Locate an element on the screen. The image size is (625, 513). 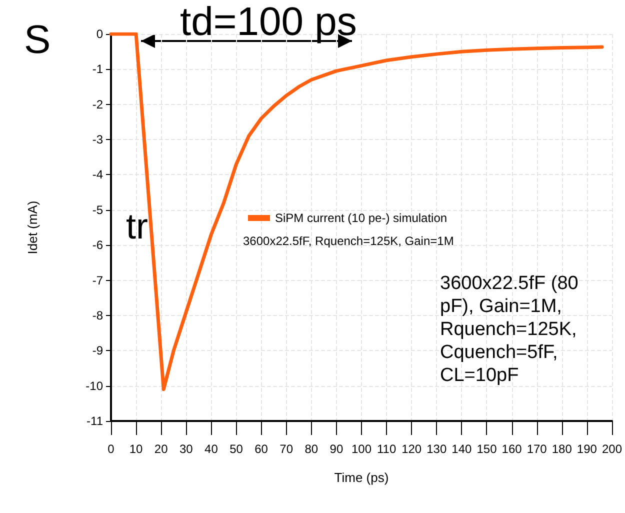
x-tick-label: 40 is located at coordinates (211, 449).